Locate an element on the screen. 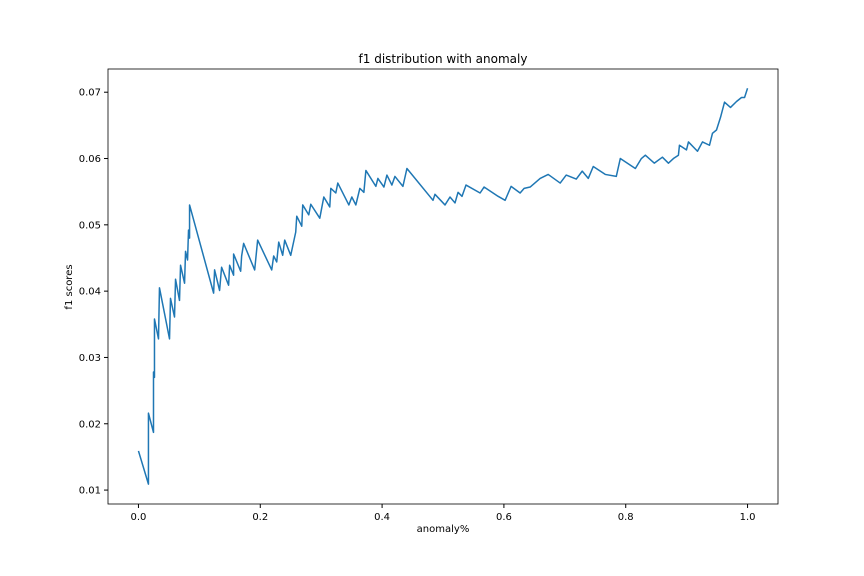 This screenshot has width=864, height=576. y-tick-label: 0.03 is located at coordinates (90, 358).